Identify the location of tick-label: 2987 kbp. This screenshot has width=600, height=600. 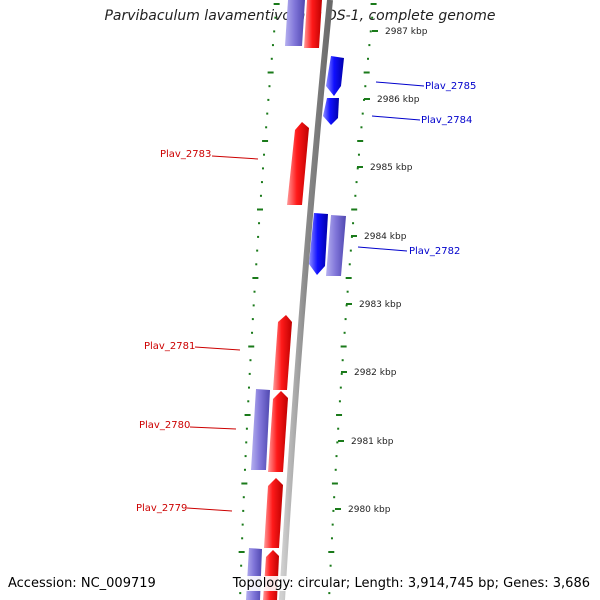
(406, 32).